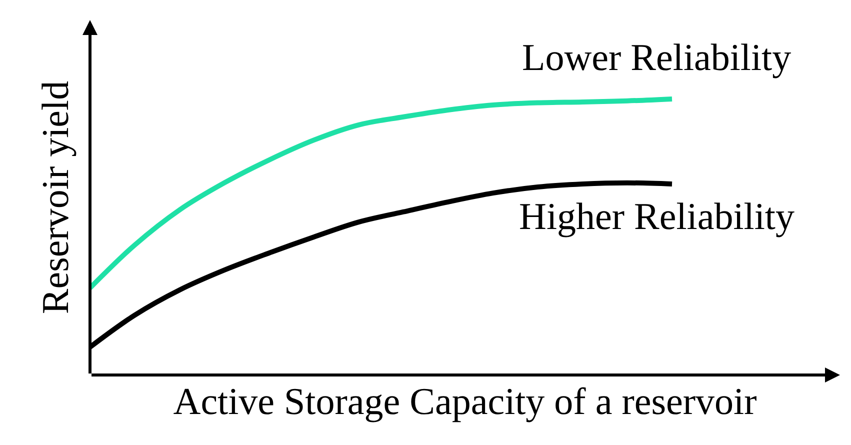 The image size is (851, 445). What do you see at coordinates (465, 402) in the screenshot?
I see `x-axis-title: Active Storage Capacity of a reservoir` at bounding box center [465, 402].